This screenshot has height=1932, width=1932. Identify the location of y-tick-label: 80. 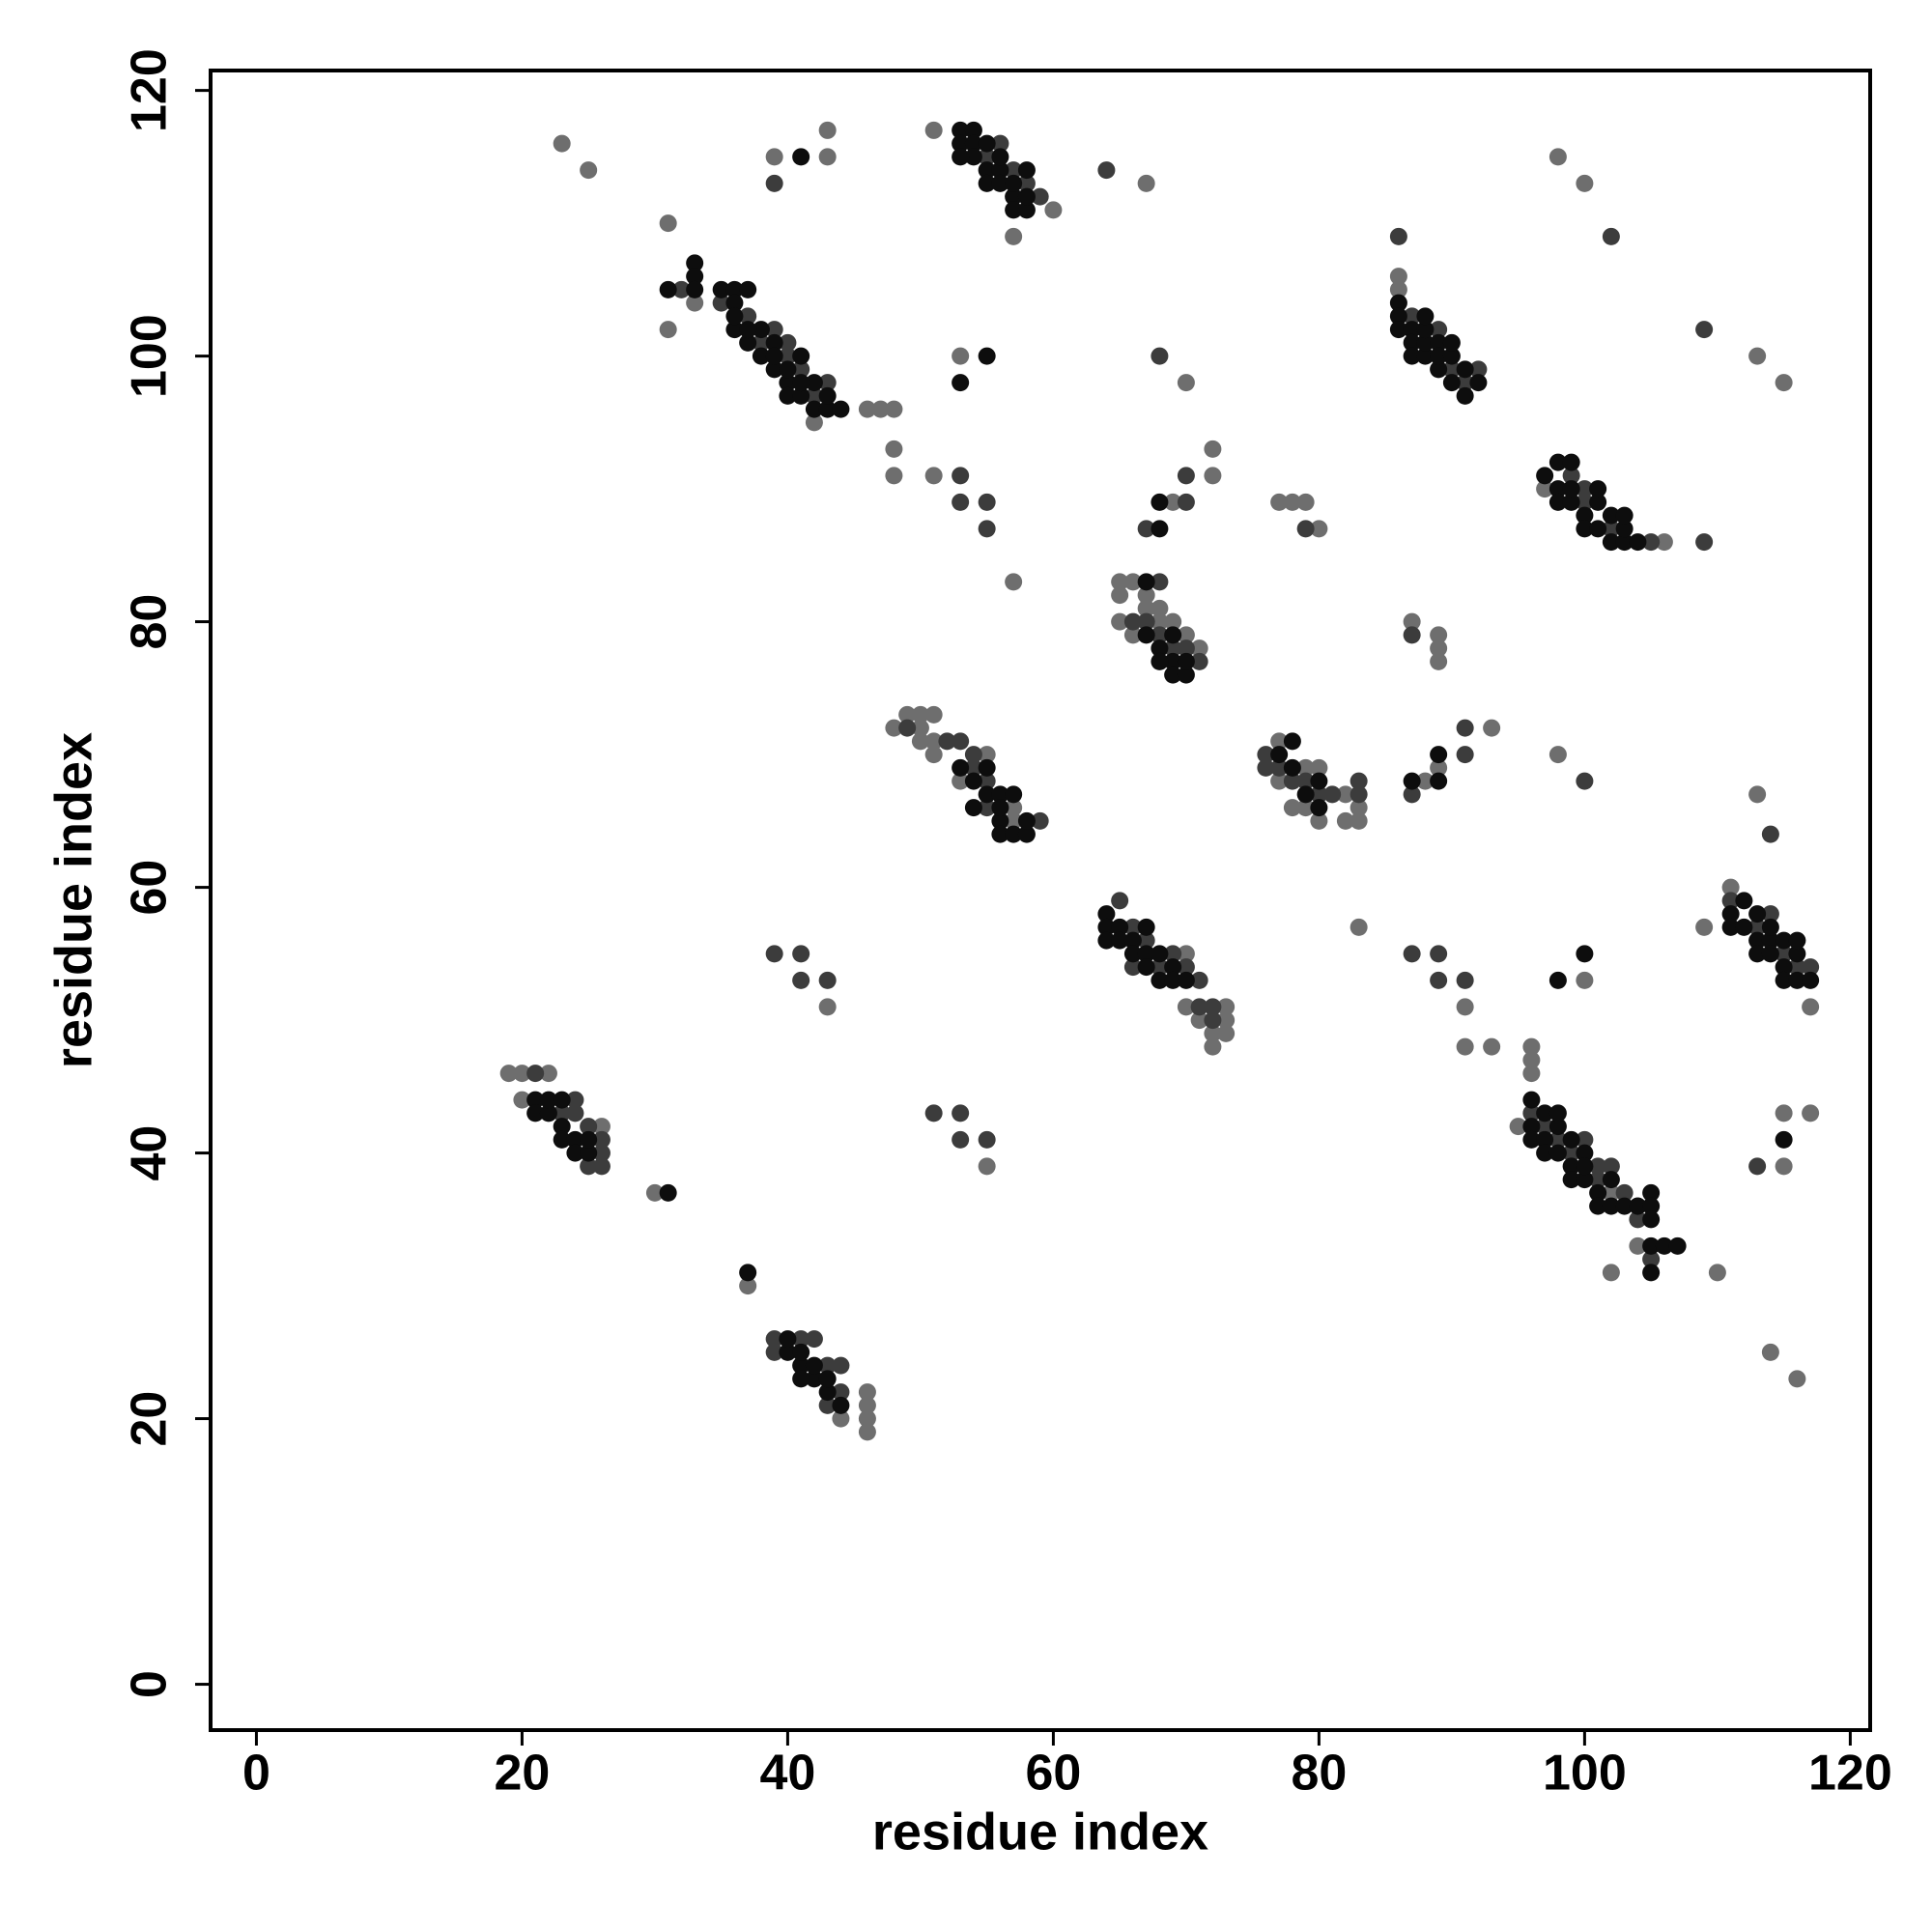
(150, 622).